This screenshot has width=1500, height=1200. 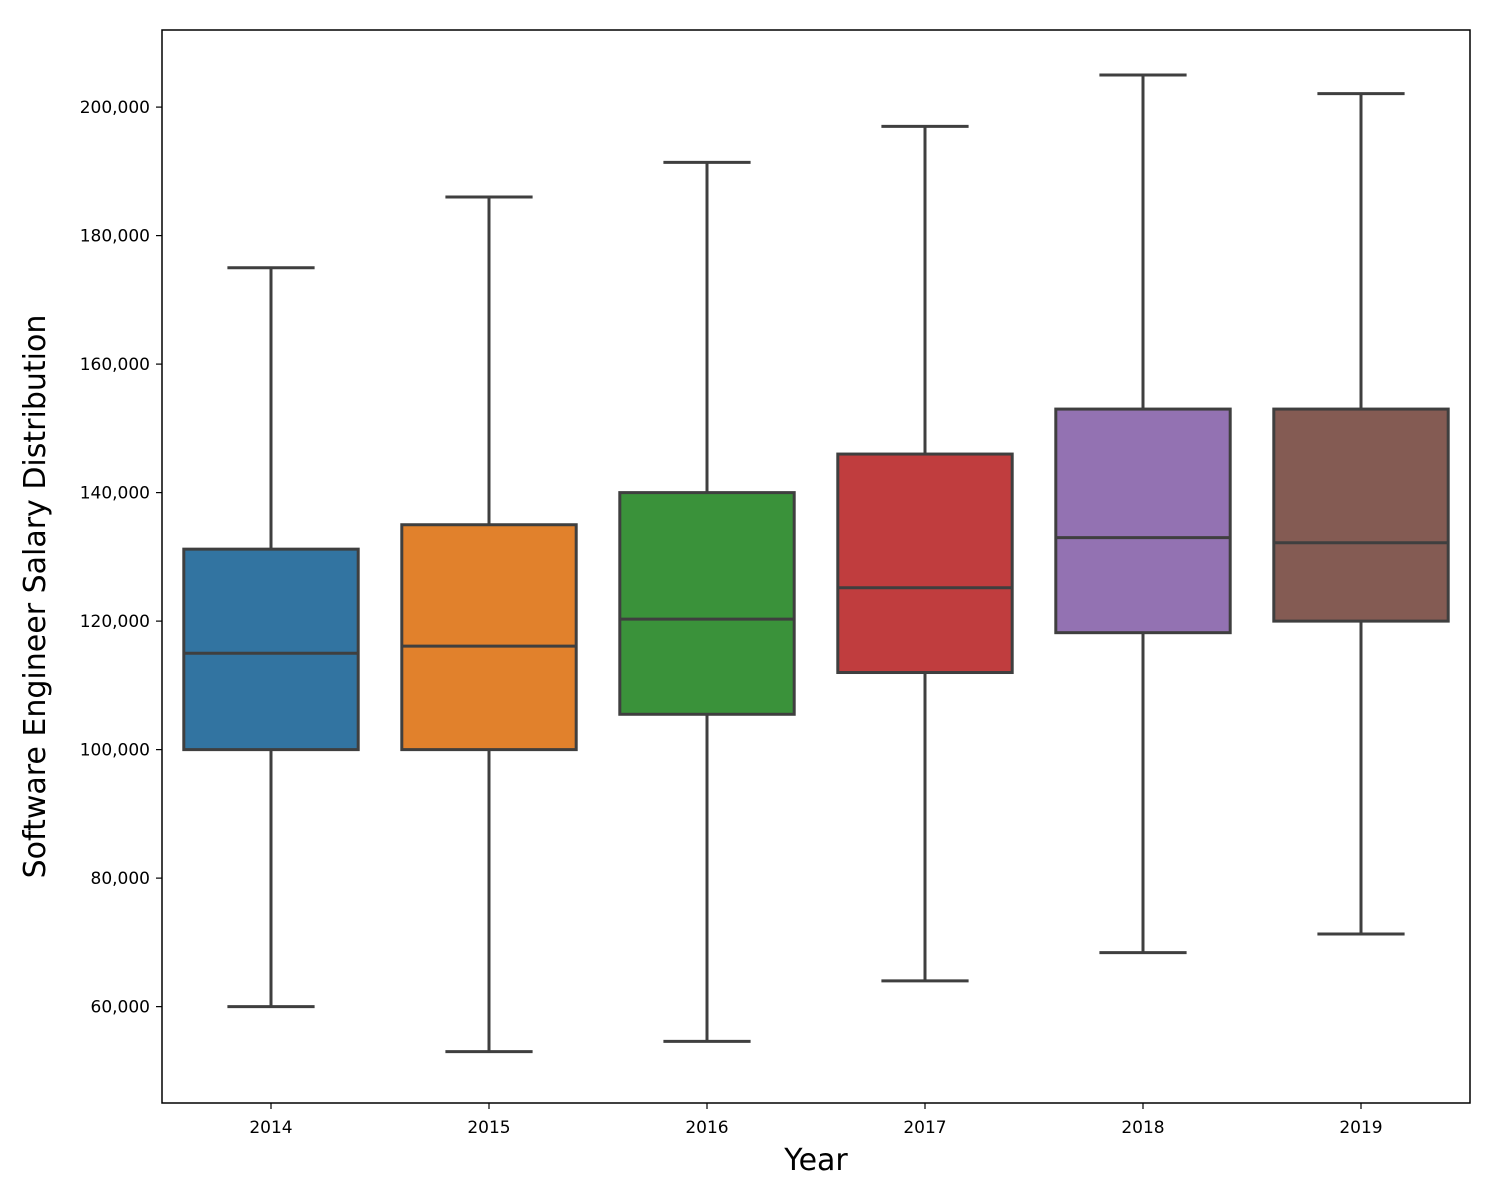 What do you see at coordinates (120, 1008) in the screenshot?
I see `y-tick-label: 60,000` at bounding box center [120, 1008].